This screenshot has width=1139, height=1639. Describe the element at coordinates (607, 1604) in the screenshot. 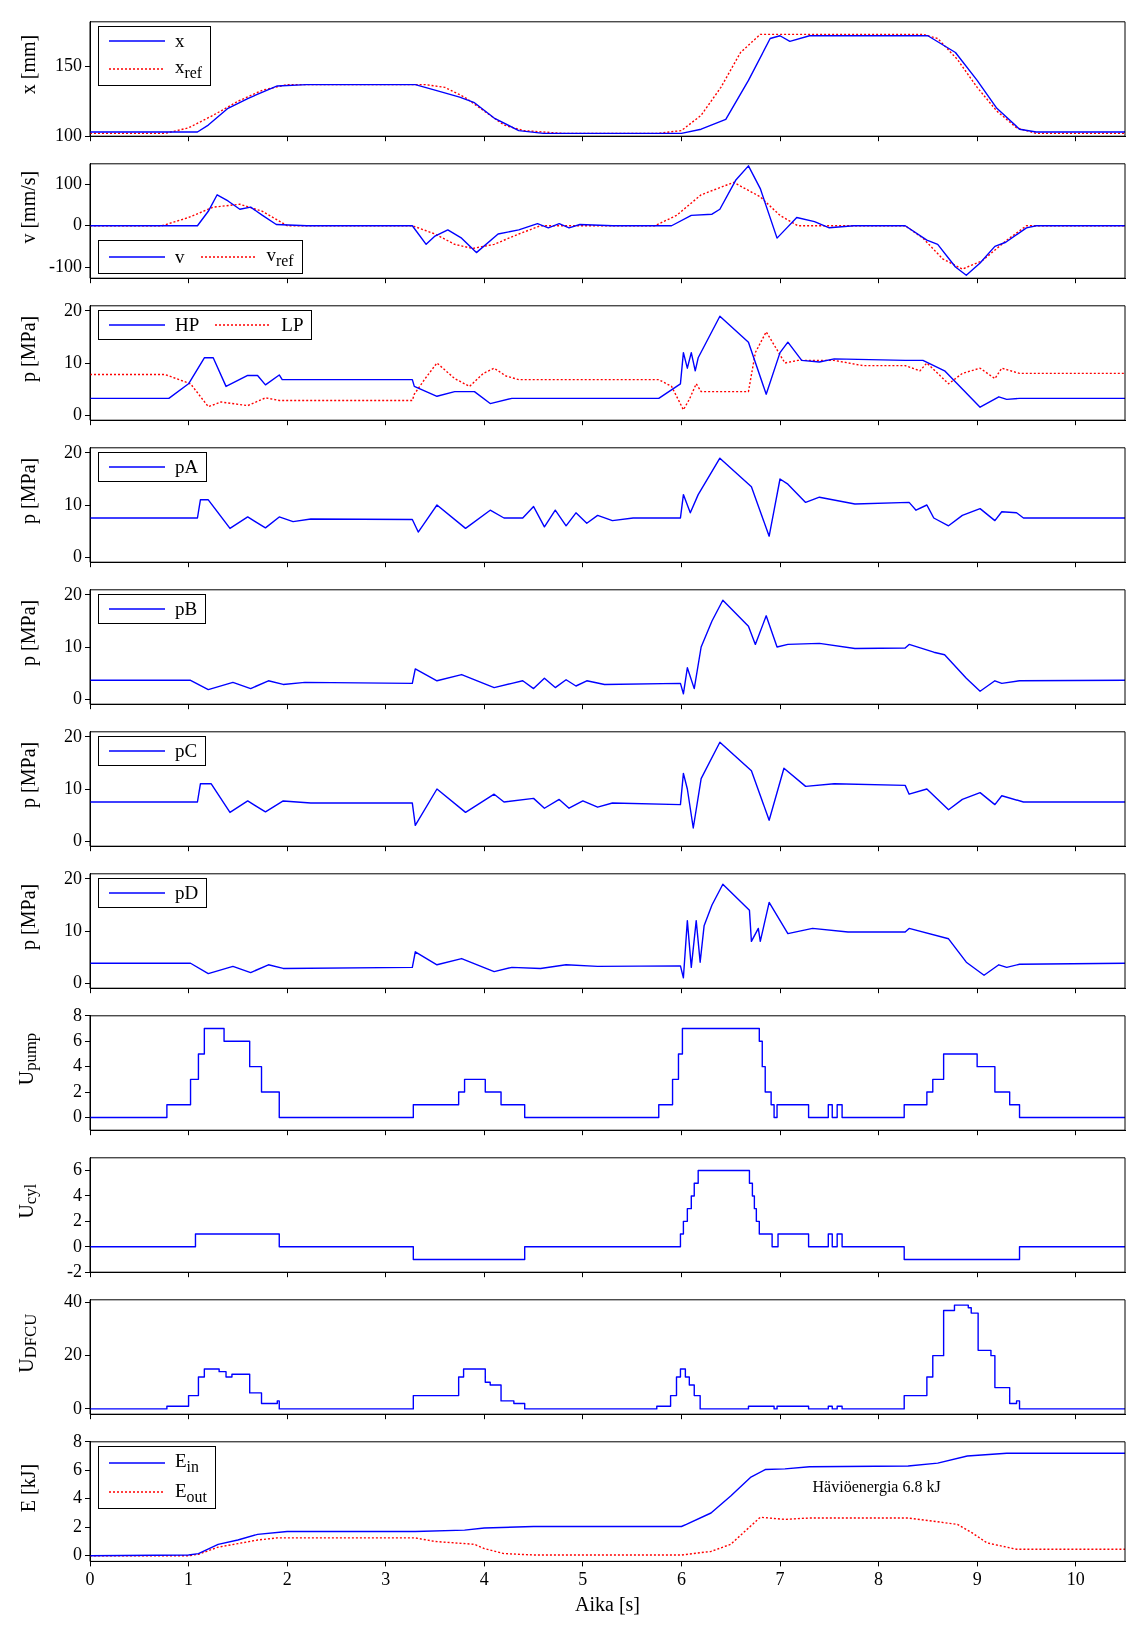

I see `x-axis-title: Aika [s]` at that location.